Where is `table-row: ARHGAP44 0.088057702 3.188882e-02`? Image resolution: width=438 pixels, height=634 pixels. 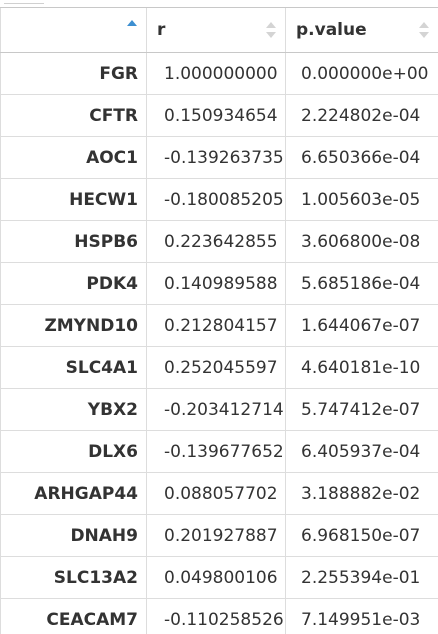 table-row: ARHGAP44 0.088057702 3.188882e-02 is located at coordinates (219, 494).